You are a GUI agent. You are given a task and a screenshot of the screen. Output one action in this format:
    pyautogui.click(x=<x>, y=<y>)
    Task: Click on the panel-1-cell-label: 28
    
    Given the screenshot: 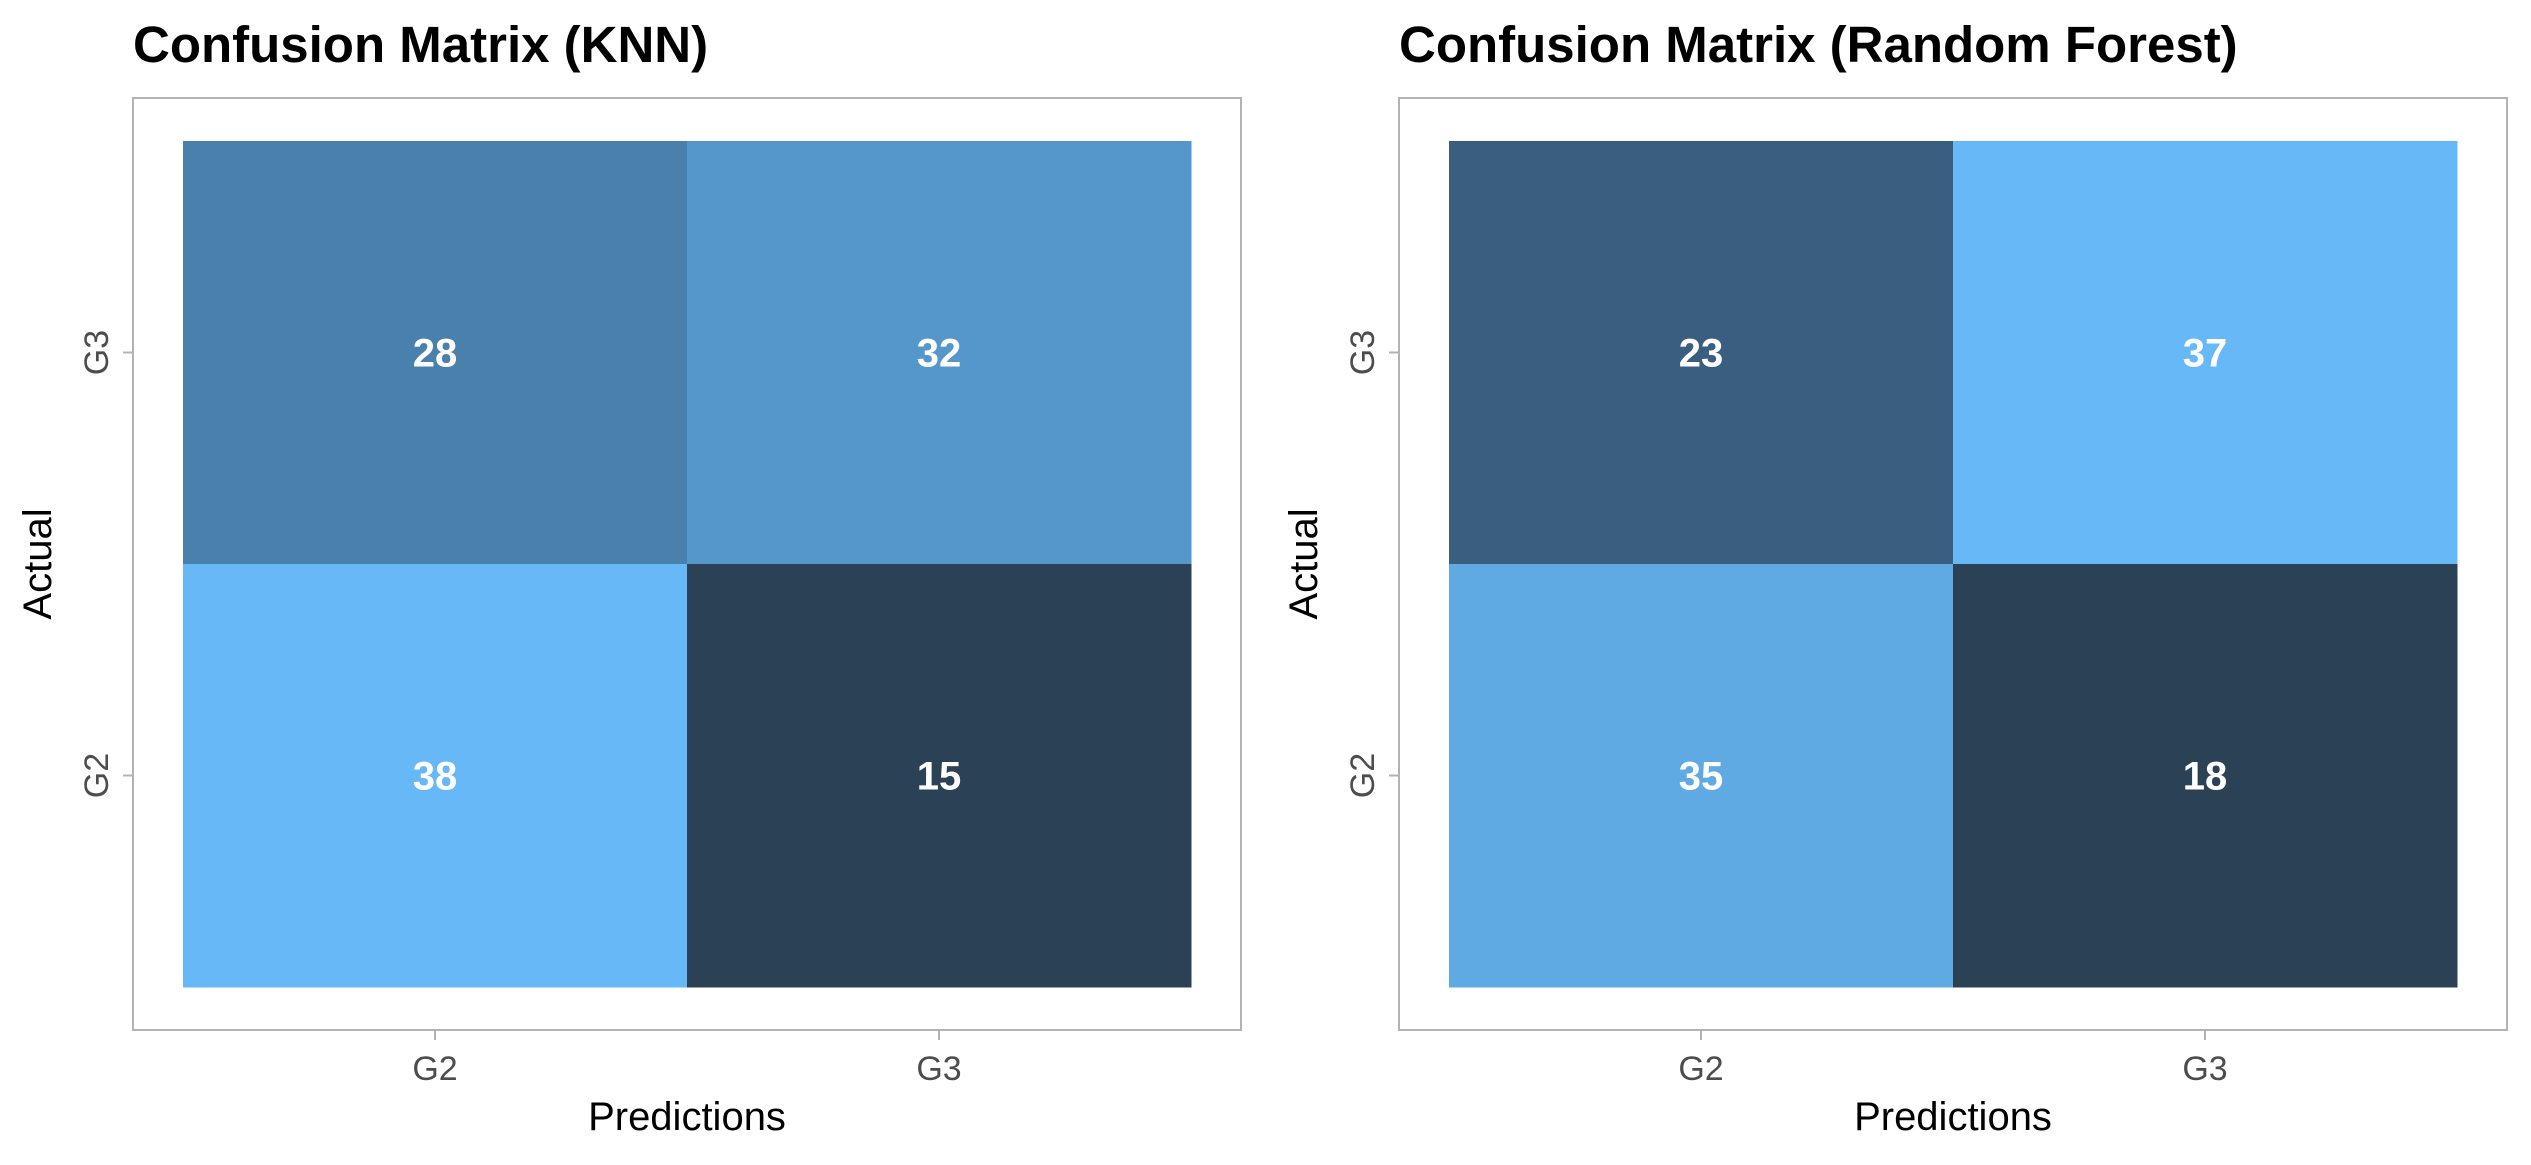 What is the action you would take?
    pyautogui.click(x=435, y=354)
    